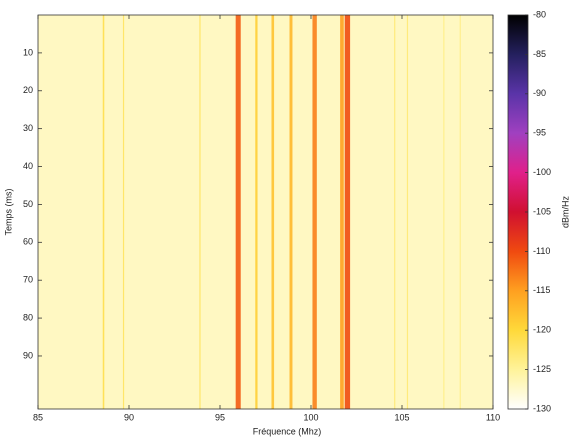 This screenshot has width=574, height=438. Describe the element at coordinates (539, 14) in the screenshot. I see `colorbar-tick-label: -80` at that location.